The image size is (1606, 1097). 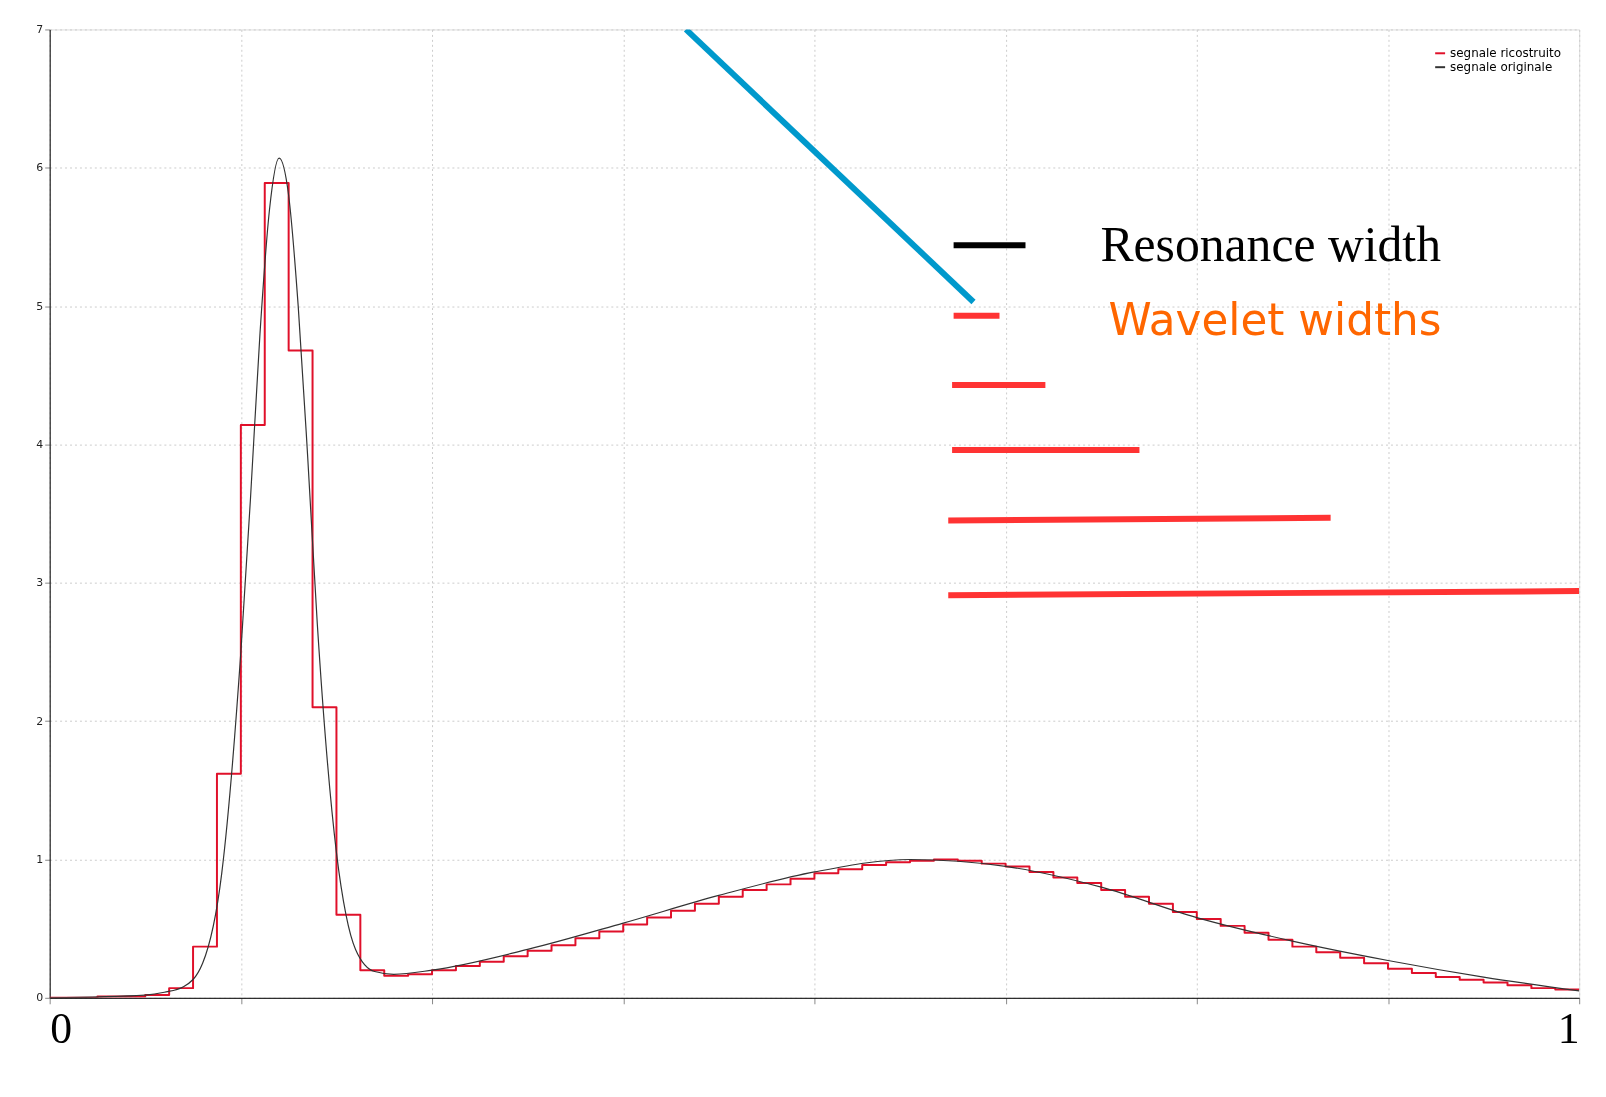 What do you see at coordinates (40, 998) in the screenshot?
I see `y-tick-label: 0` at bounding box center [40, 998].